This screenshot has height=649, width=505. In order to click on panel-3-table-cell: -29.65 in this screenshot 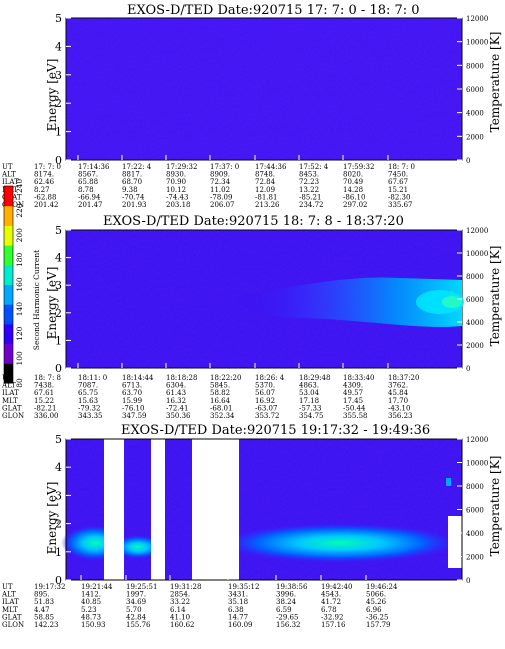, I will do `click(287, 617)`.